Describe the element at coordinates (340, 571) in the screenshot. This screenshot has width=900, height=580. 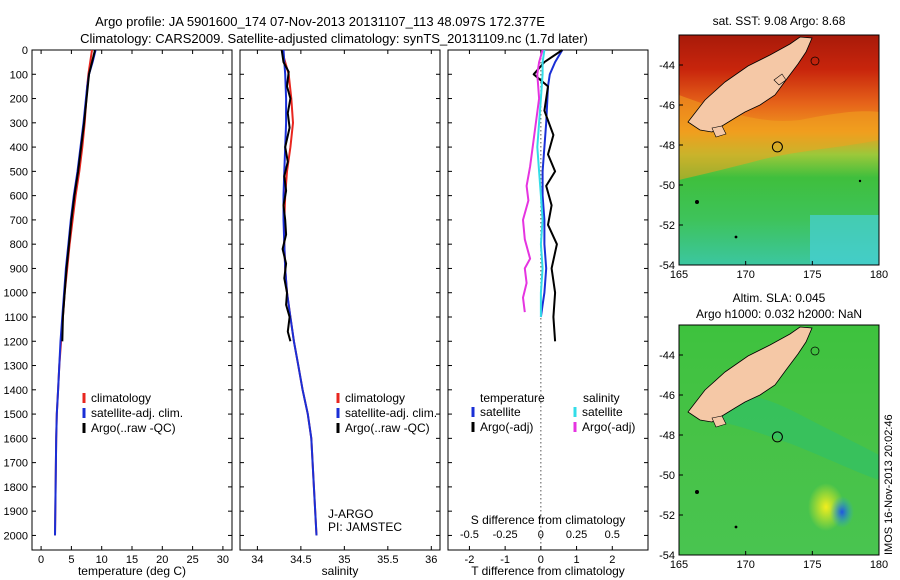
I see `salinity-xlabel: salinity` at that location.